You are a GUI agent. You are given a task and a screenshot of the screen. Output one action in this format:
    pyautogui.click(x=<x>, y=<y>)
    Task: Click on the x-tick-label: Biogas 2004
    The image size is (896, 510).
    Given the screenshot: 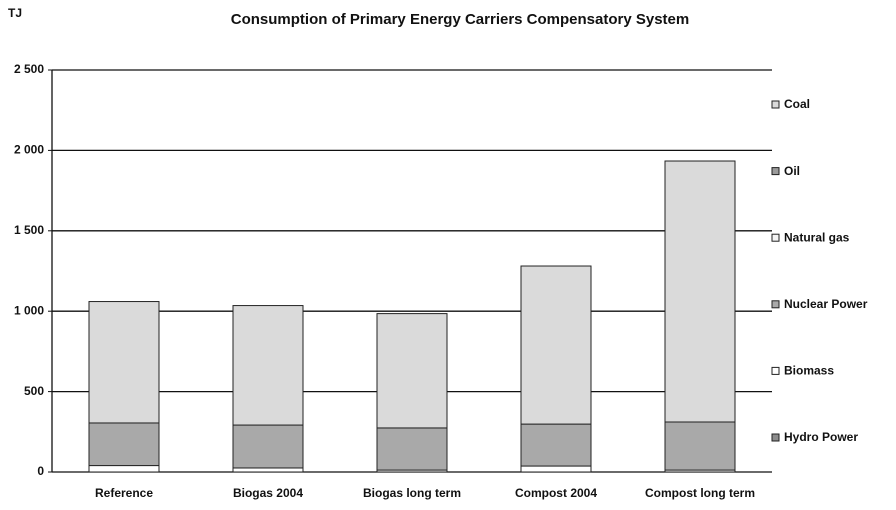 What is the action you would take?
    pyautogui.click(x=268, y=493)
    